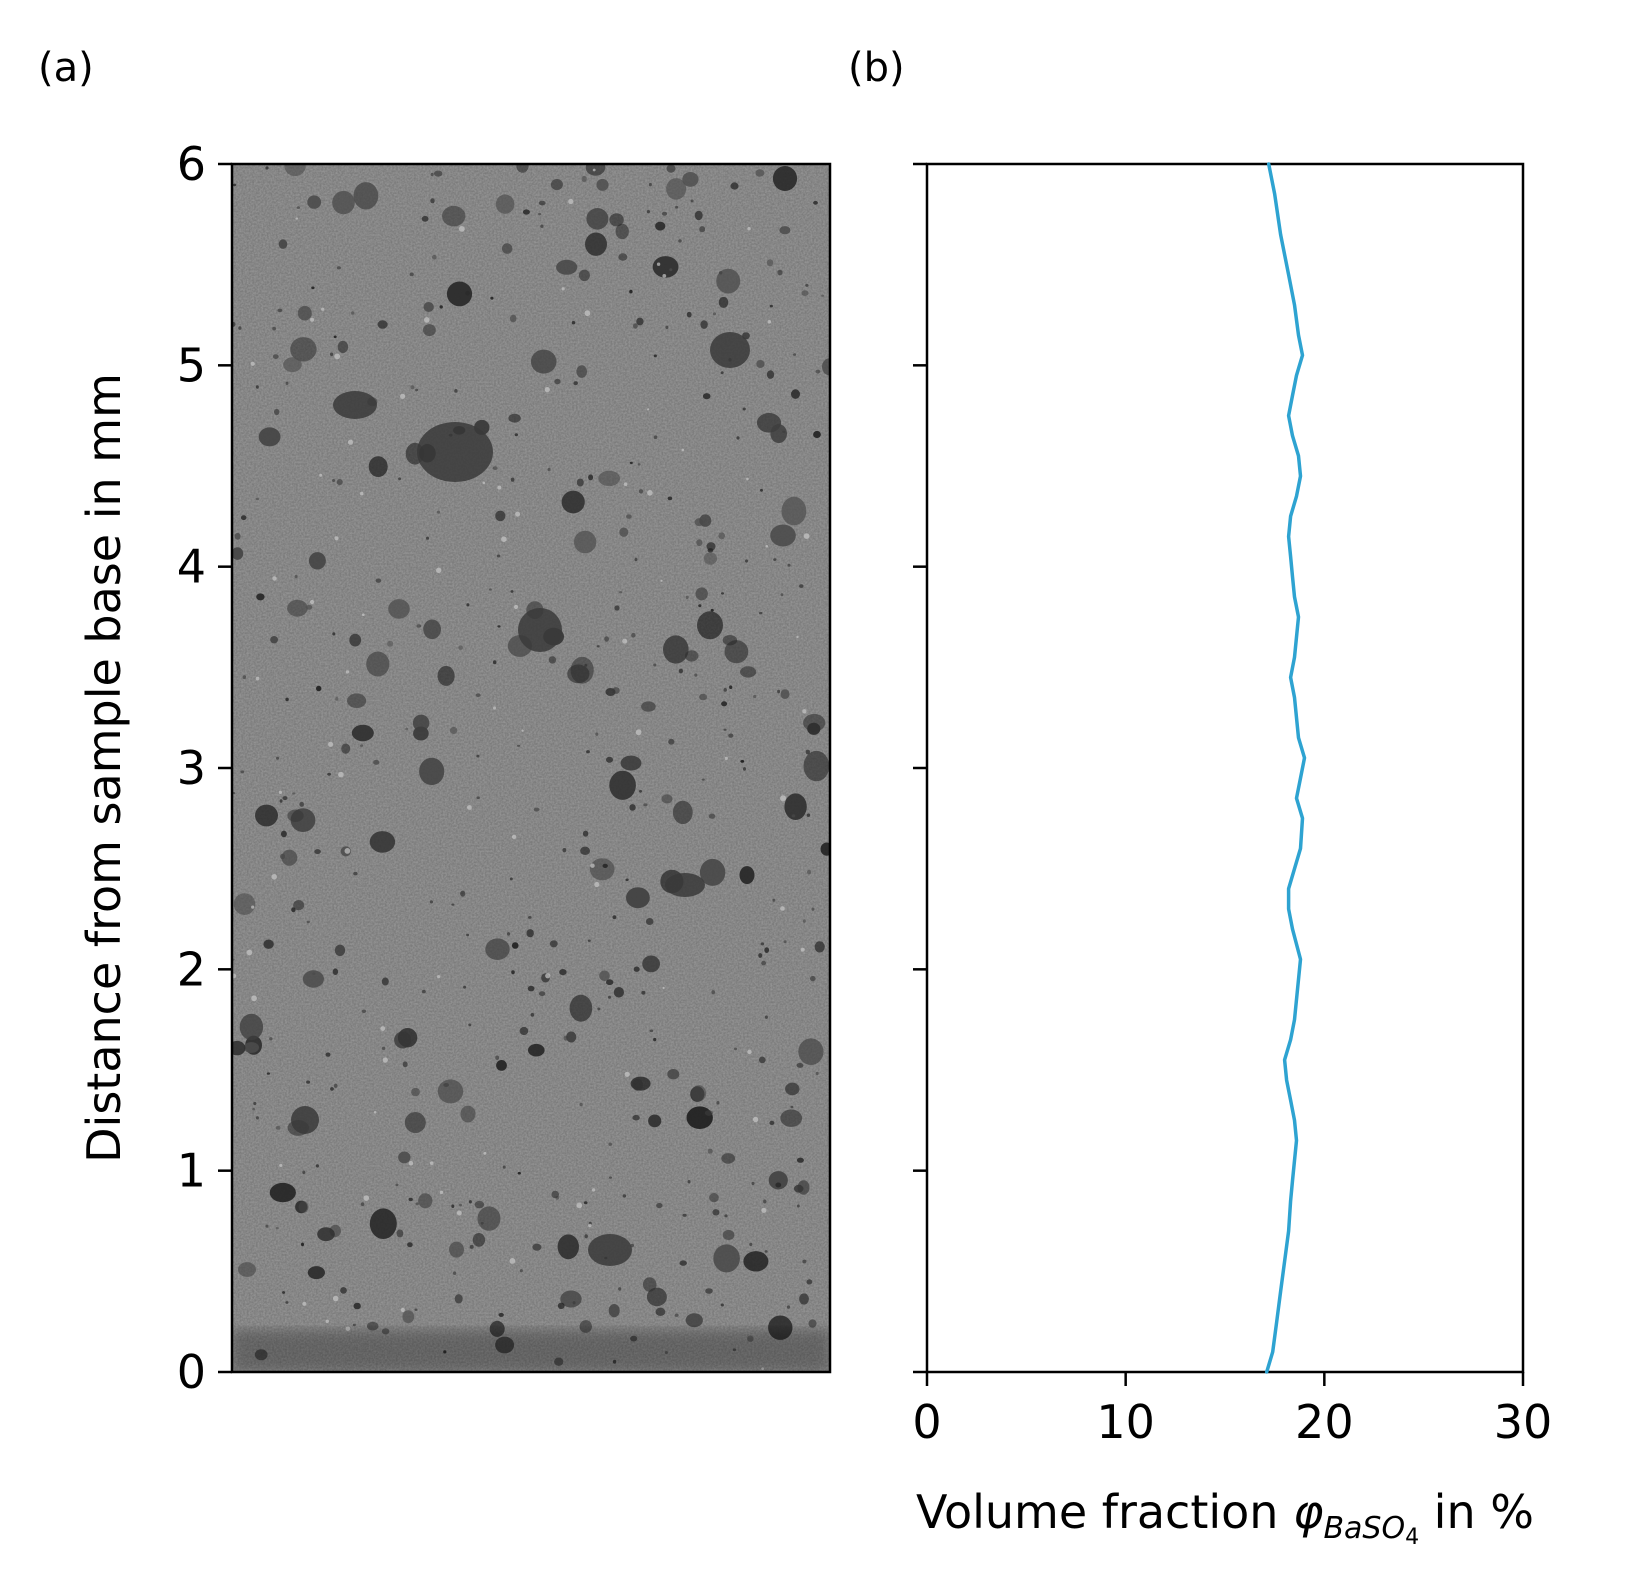 The width and height of the screenshot is (1630, 1582). Describe the element at coordinates (455, 452) in the screenshot. I see `micrograph-large-pore` at that location.